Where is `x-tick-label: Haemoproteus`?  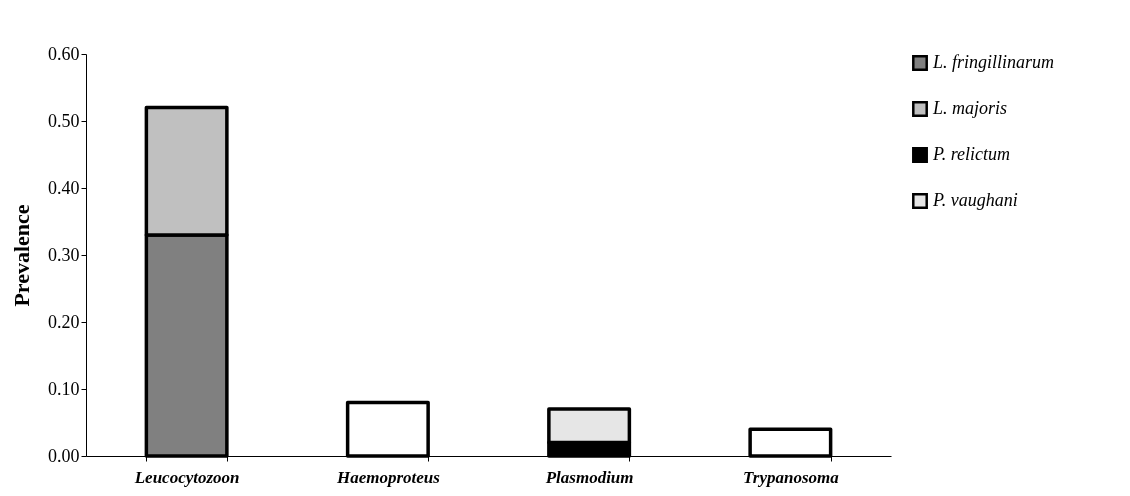 x-tick-label: Haemoproteus is located at coordinates (388, 477).